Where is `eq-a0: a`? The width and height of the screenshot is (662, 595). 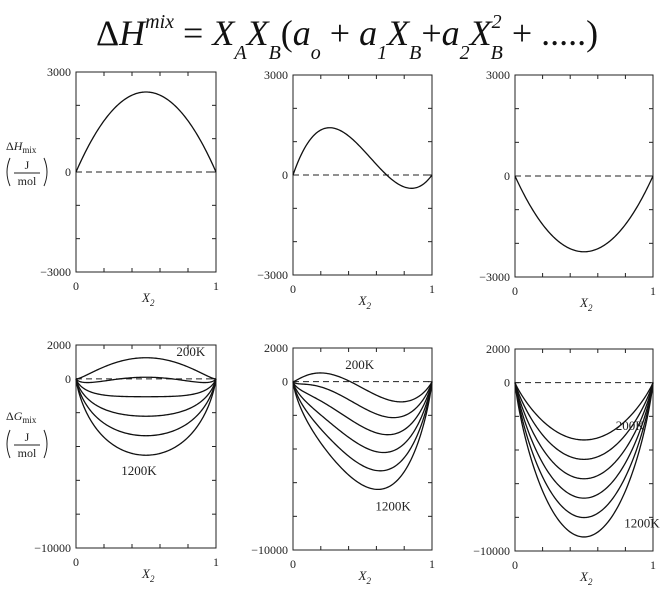 eq-a0: a is located at coordinates (301, 33).